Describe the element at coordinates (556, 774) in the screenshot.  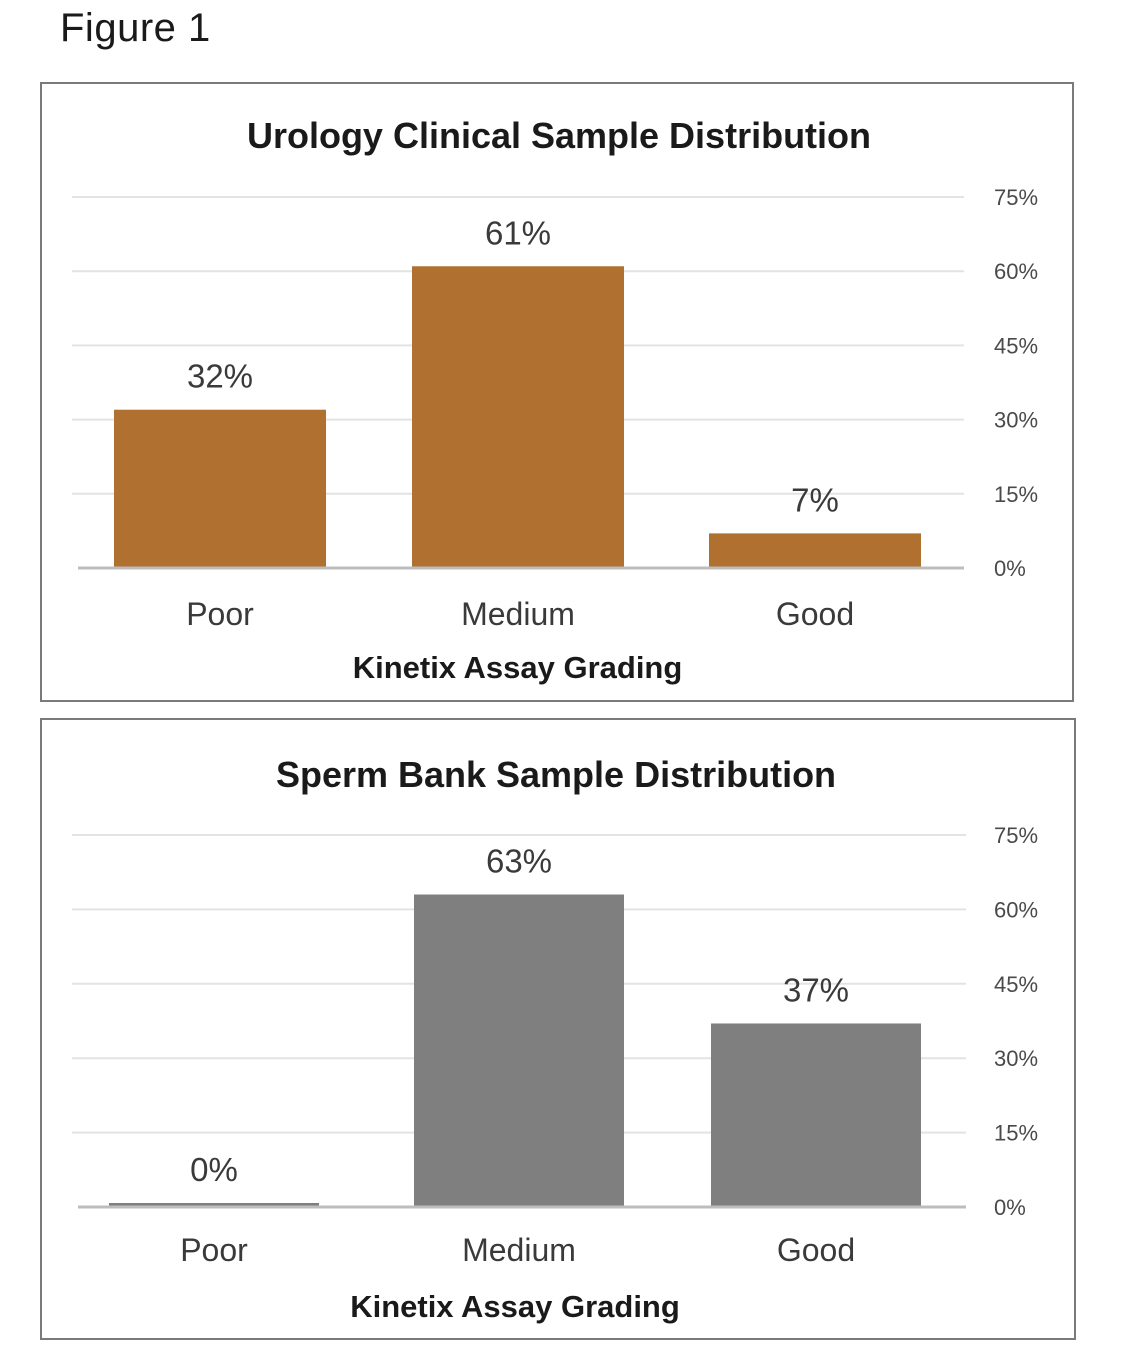
I see `chart-title: Sperm Bank Sample Distribution` at that location.